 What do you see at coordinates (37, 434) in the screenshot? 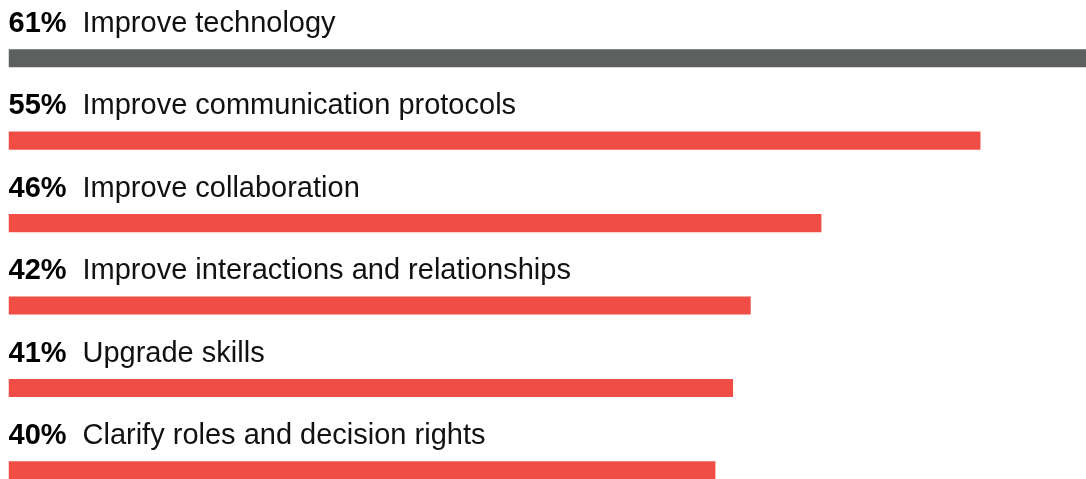
I see `data-label: 40%` at bounding box center [37, 434].